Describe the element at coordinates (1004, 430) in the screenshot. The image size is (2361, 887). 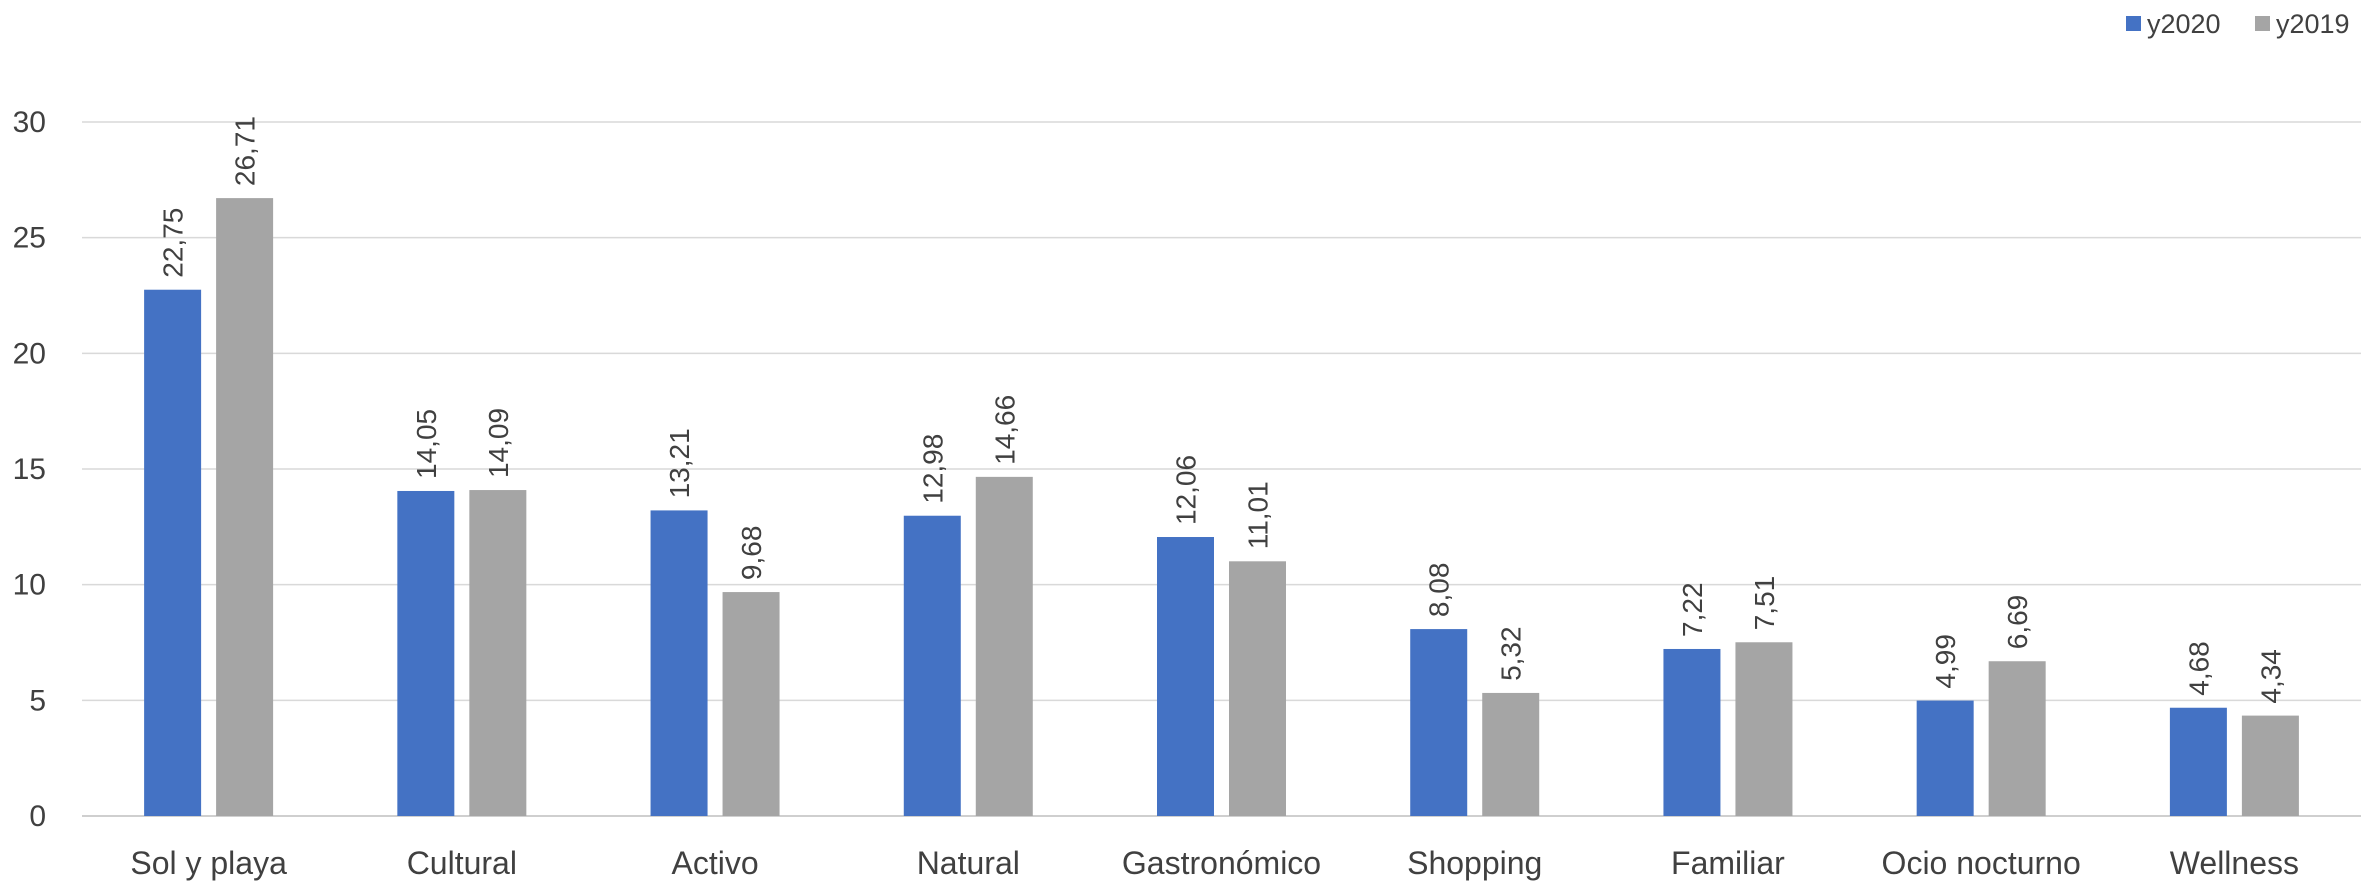
I see `data-label-y2019: 14,66` at that location.